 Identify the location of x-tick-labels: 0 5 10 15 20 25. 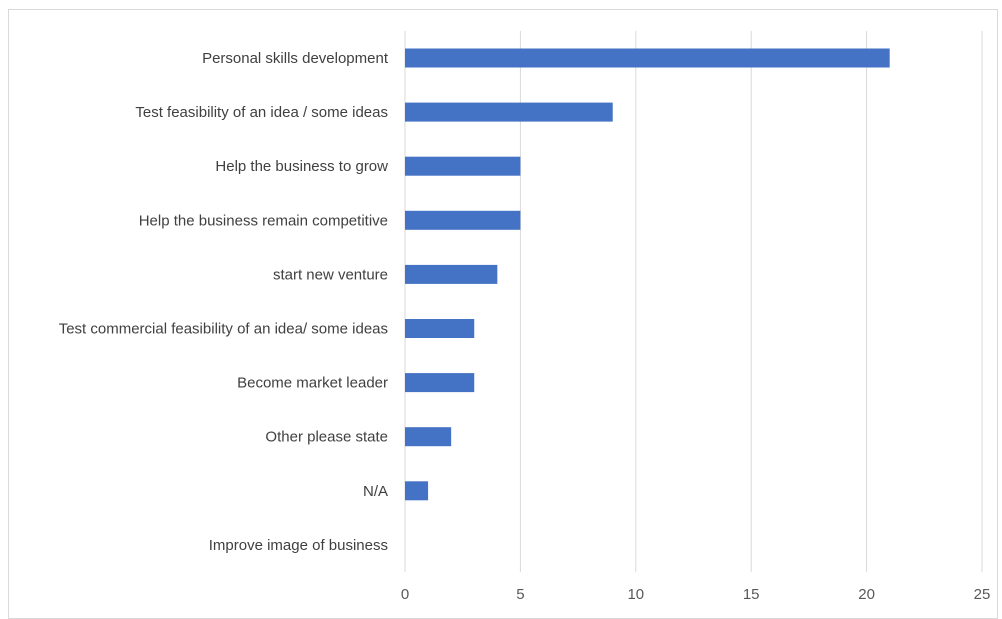
(696, 594).